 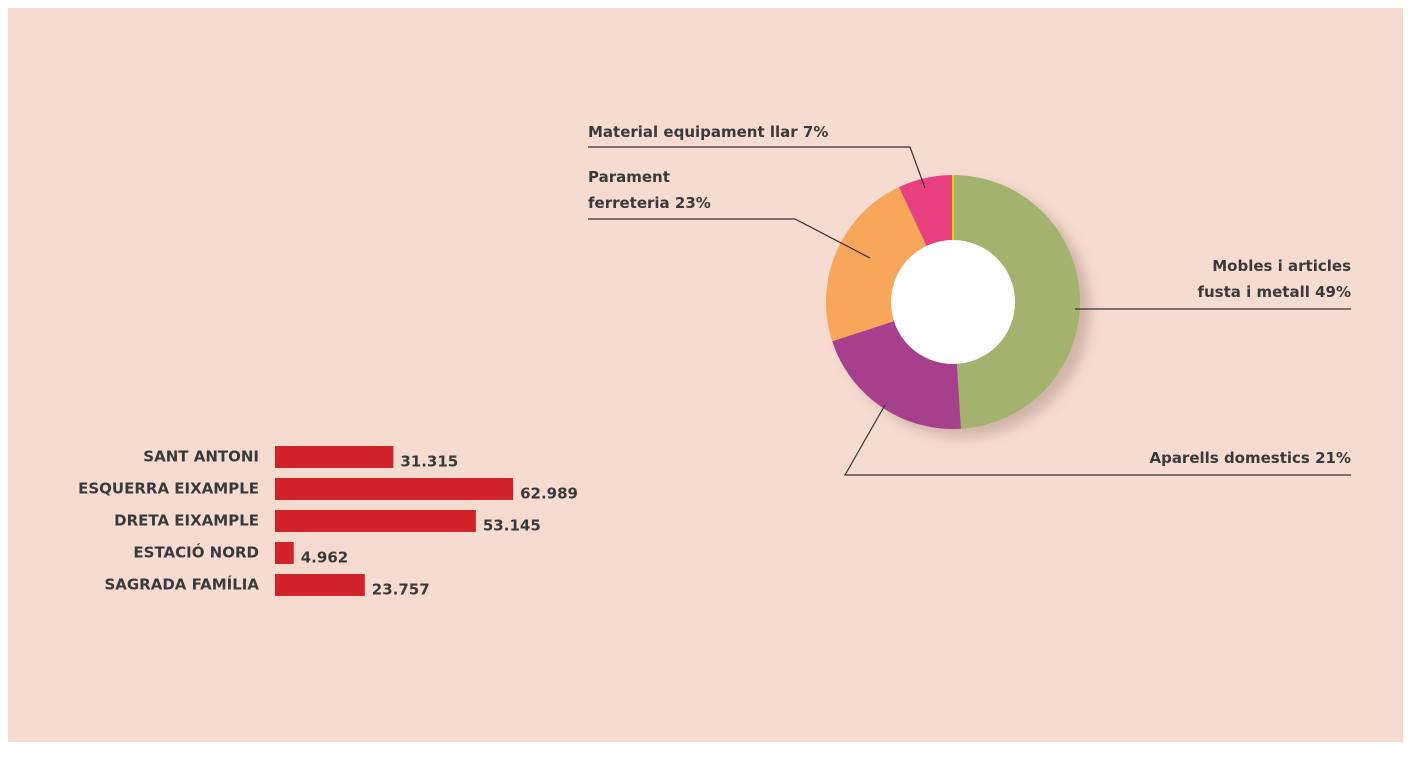 I want to click on slice-label-text: ferreteria, so click(x=629, y=203).